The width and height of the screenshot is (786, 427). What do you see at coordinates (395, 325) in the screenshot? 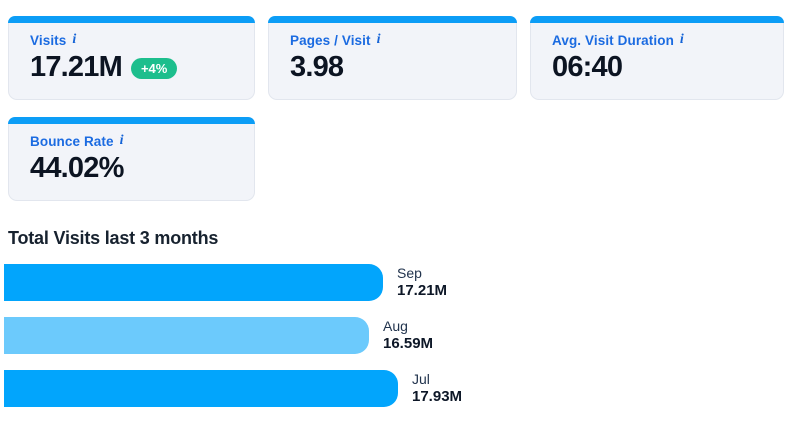
I see `bar-month-label: Aug` at bounding box center [395, 325].